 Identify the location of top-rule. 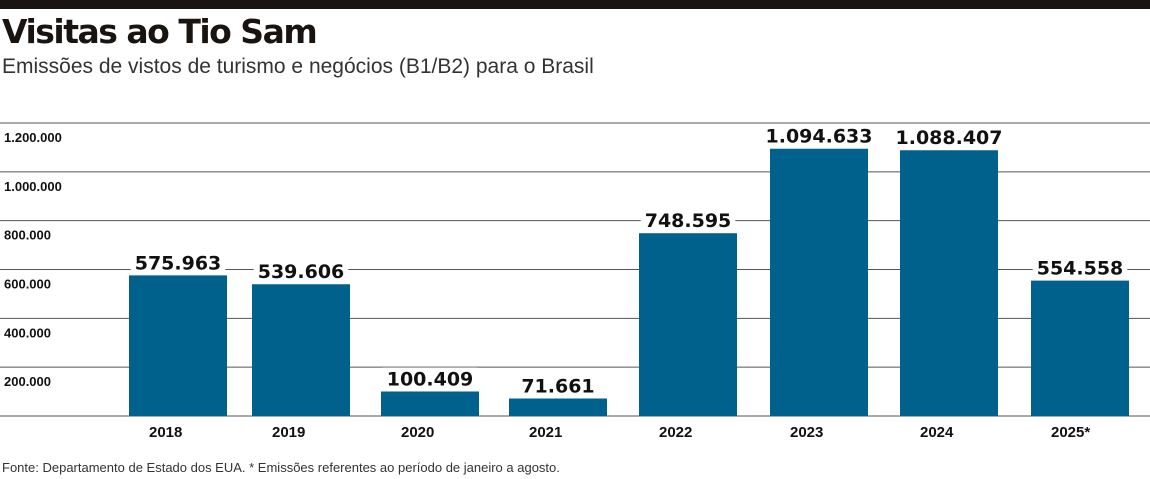
(575, 4).